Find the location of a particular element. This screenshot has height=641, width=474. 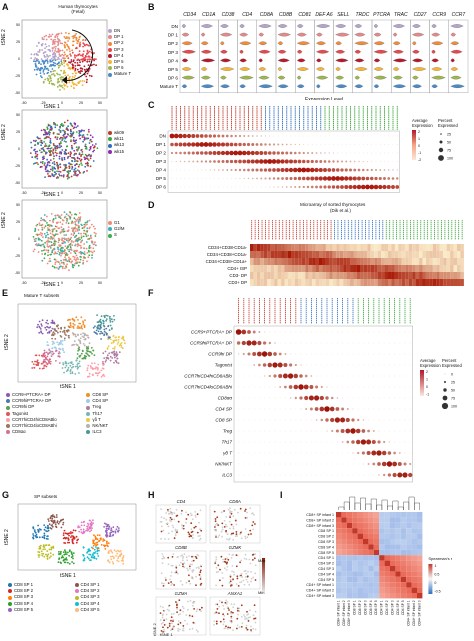

x-tick-label: 50 is located at coordinates (100, 193).